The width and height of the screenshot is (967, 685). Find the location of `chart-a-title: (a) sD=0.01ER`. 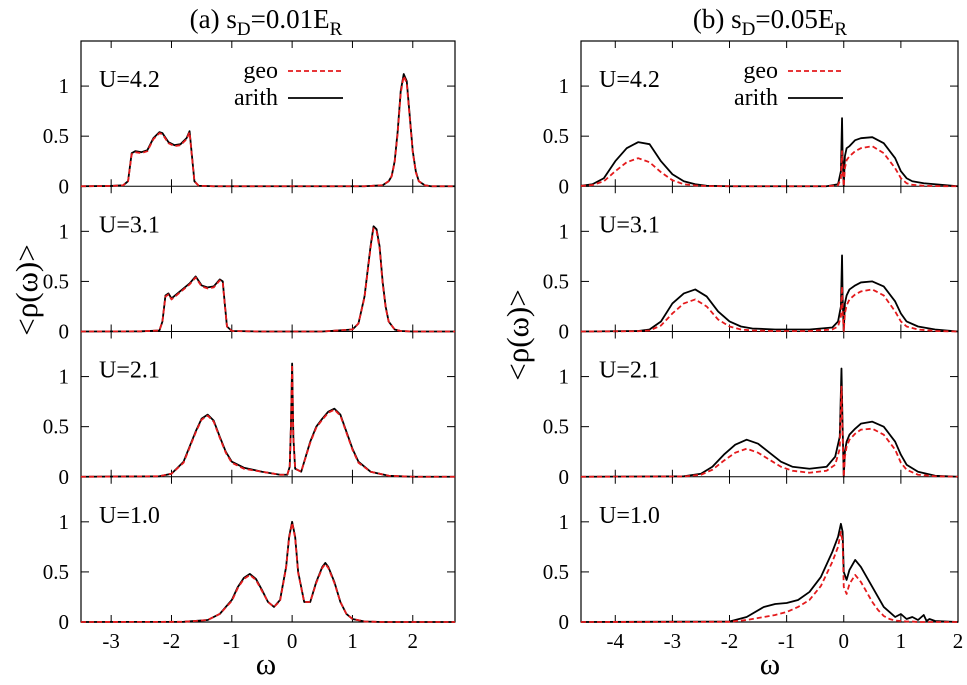

chart-a-title: (a) sD=0.01ER is located at coordinates (266, 22).